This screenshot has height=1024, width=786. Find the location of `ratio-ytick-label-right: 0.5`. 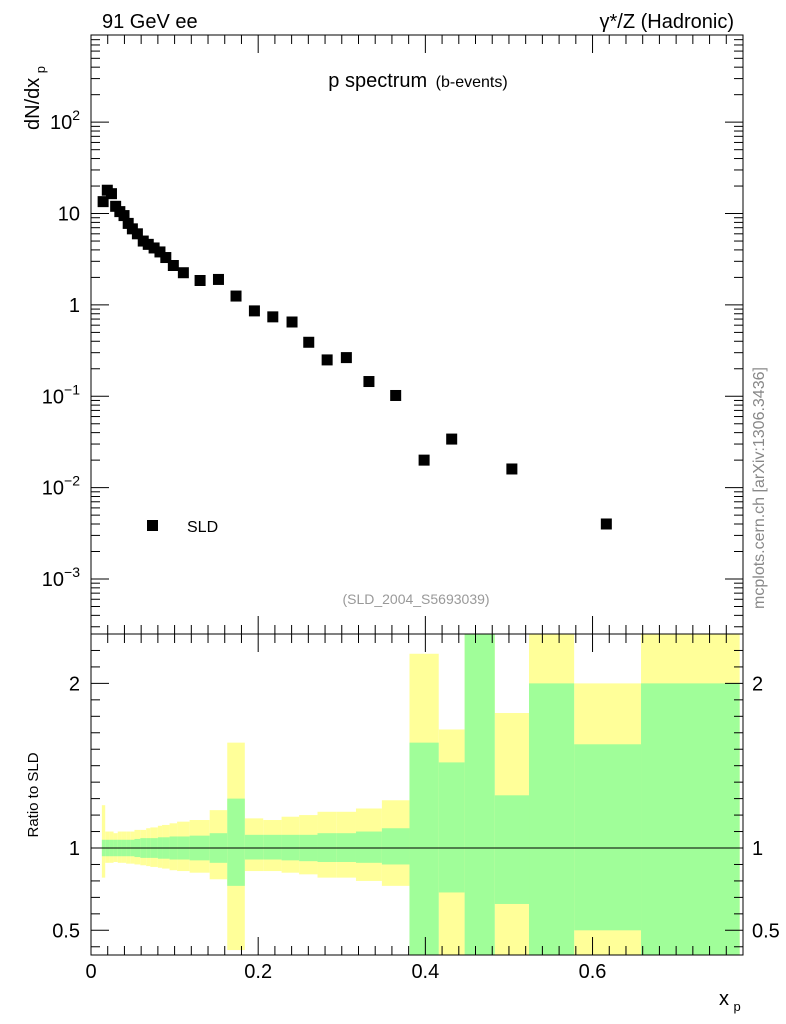

ratio-ytick-label-right: 0.5 is located at coordinates (766, 931).